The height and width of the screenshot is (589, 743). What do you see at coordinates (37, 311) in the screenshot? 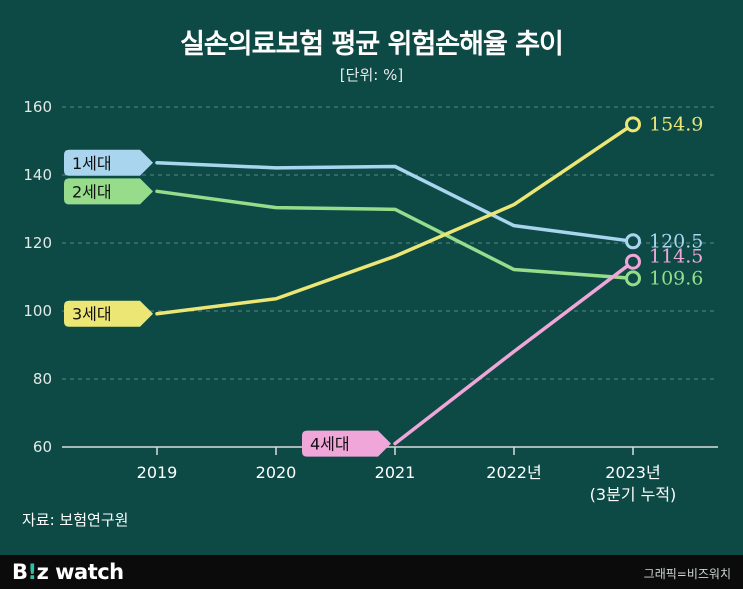
I see `y-tick-label: 100` at bounding box center [37, 311].